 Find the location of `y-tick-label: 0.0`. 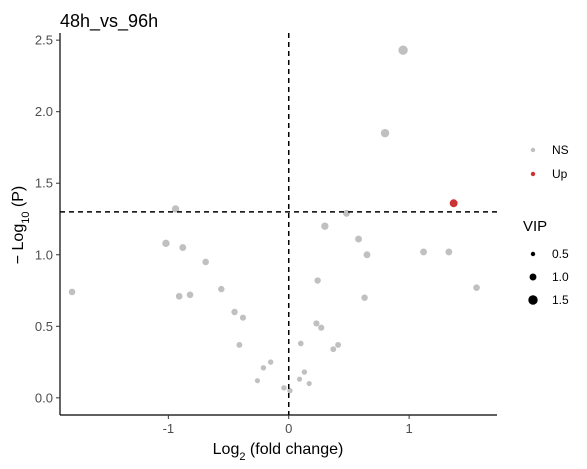

y-tick-label: 0.0 is located at coordinates (44, 397).